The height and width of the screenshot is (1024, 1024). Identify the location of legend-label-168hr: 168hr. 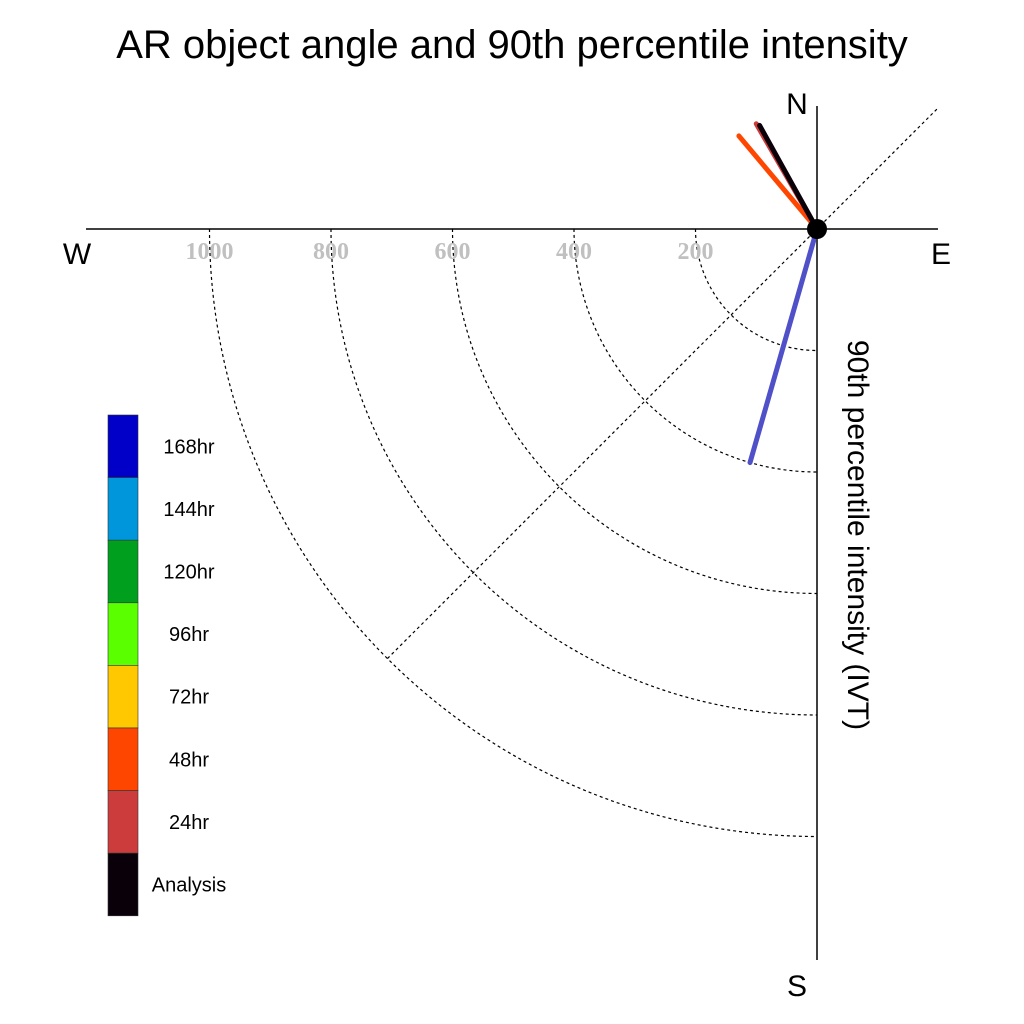
(188, 447).